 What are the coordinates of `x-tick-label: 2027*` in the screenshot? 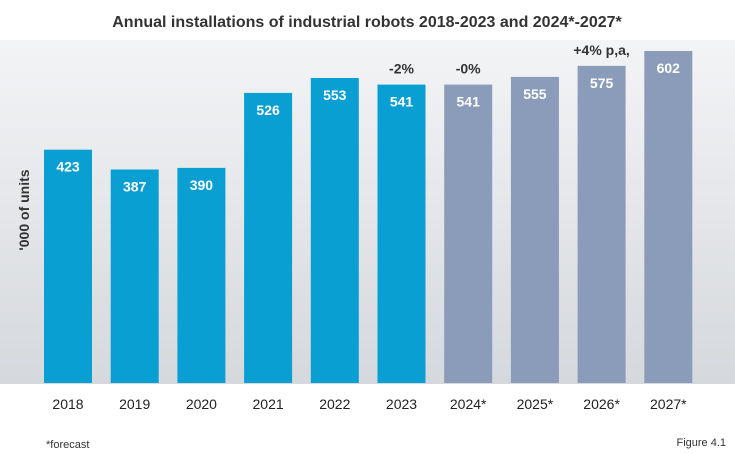 It's located at (668, 404).